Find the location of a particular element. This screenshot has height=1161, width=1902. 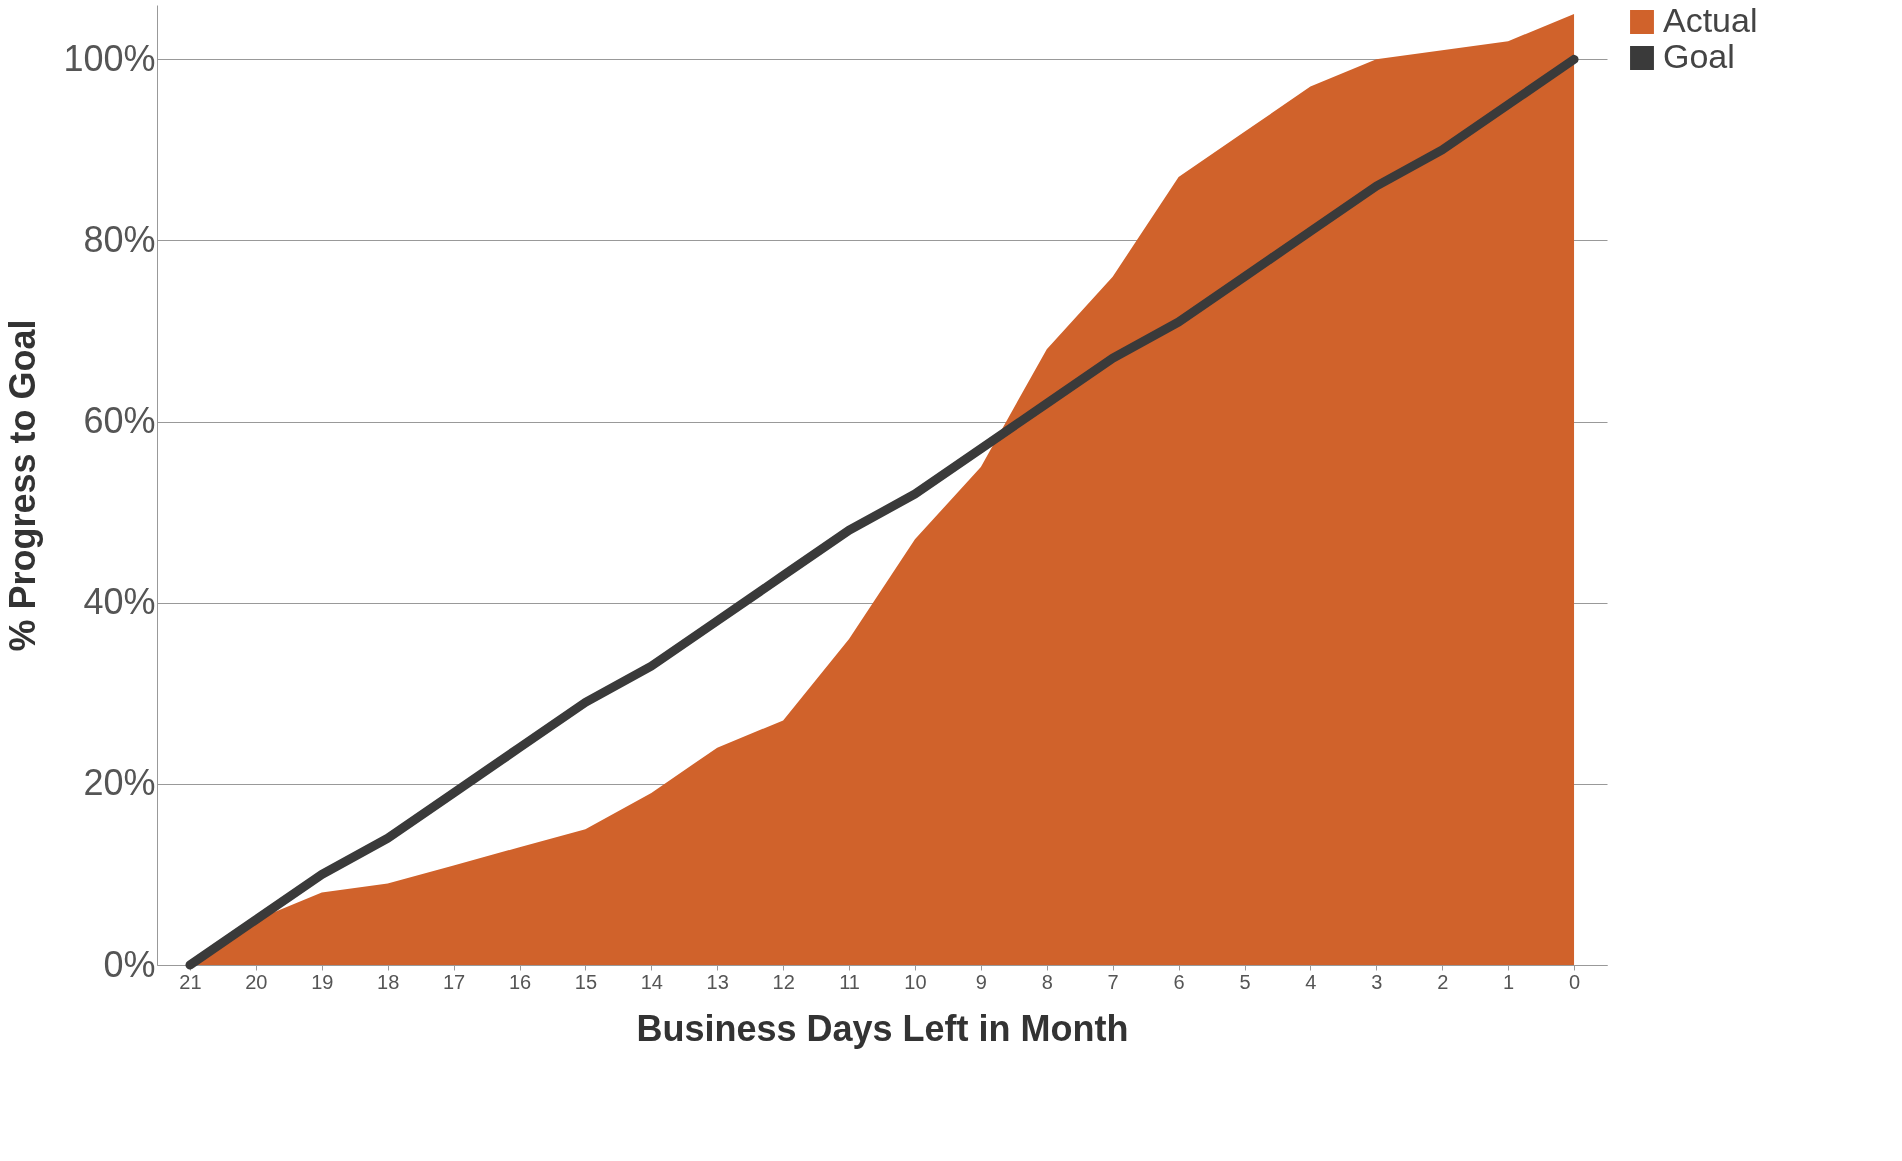

y-tick-label: 0% is located at coordinates (129, 964).